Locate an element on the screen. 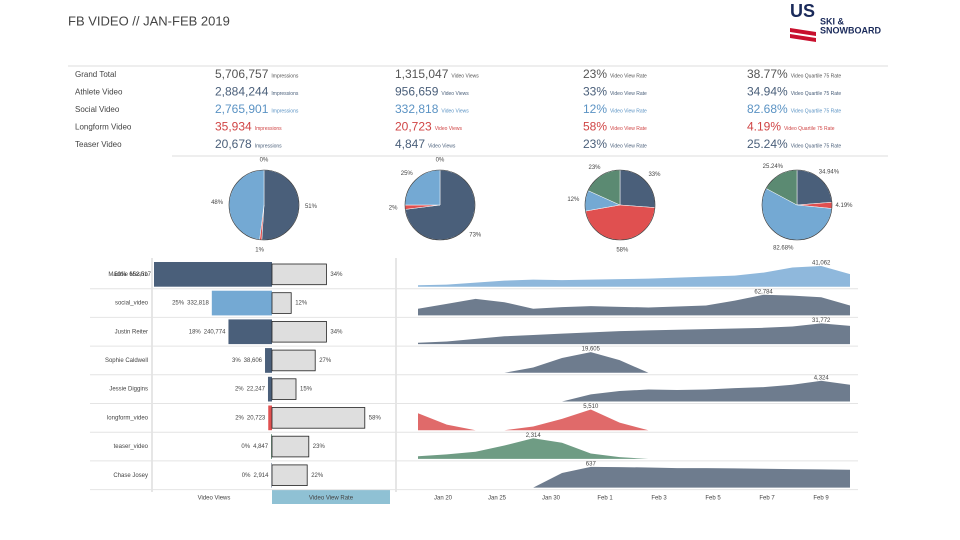 The width and height of the screenshot is (960, 540). pie-label: 12% is located at coordinates (573, 200).